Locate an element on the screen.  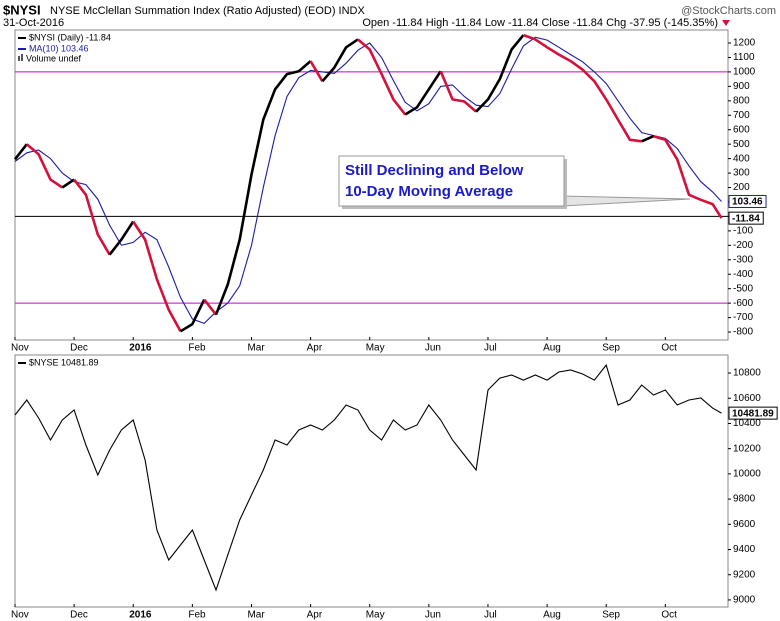
date: 31-Oct-2016 is located at coordinates (33, 23).